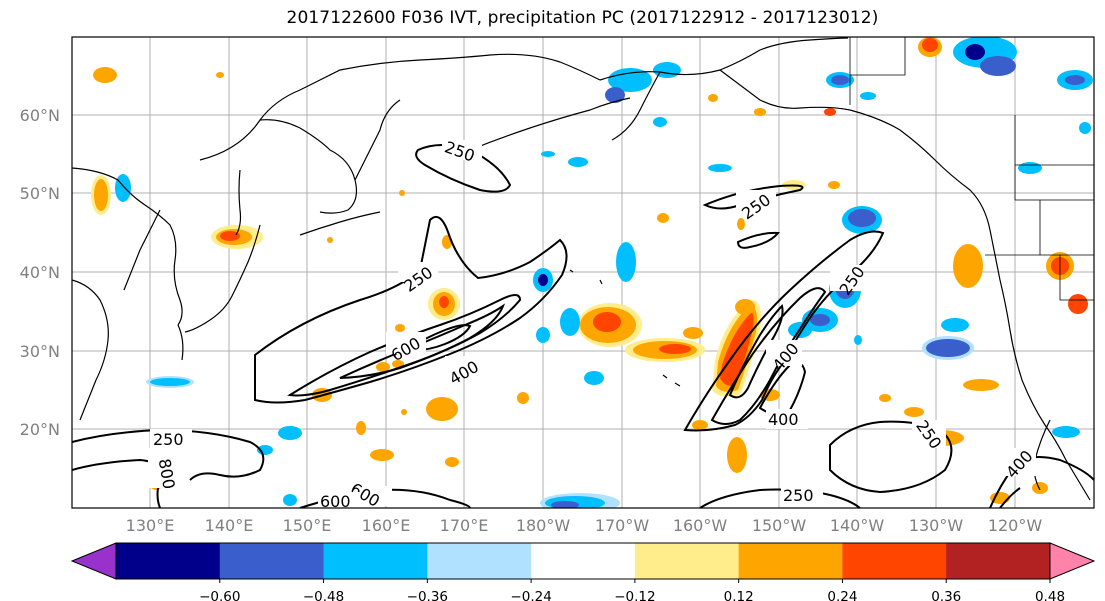  I want to click on lon-label: 130°E, so click(150, 525).